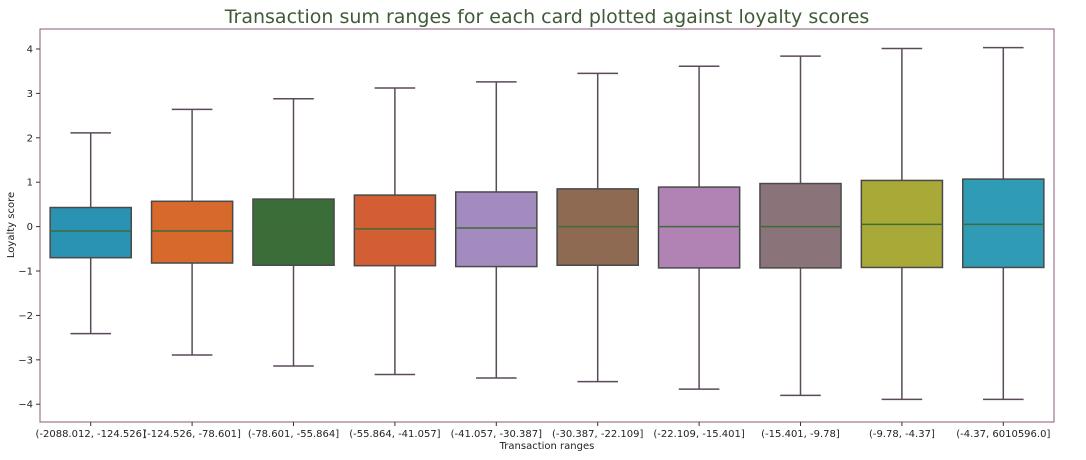 This screenshot has height=460, width=1086. I want to click on x-tick-label: (-78.601, -55.864], so click(293, 434).